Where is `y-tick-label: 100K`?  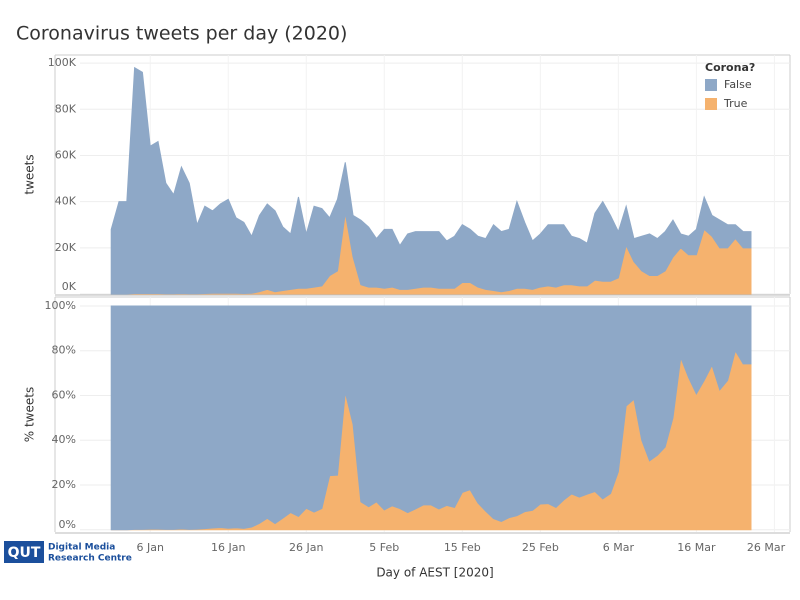
y-tick-label: 100K is located at coordinates (62, 62).